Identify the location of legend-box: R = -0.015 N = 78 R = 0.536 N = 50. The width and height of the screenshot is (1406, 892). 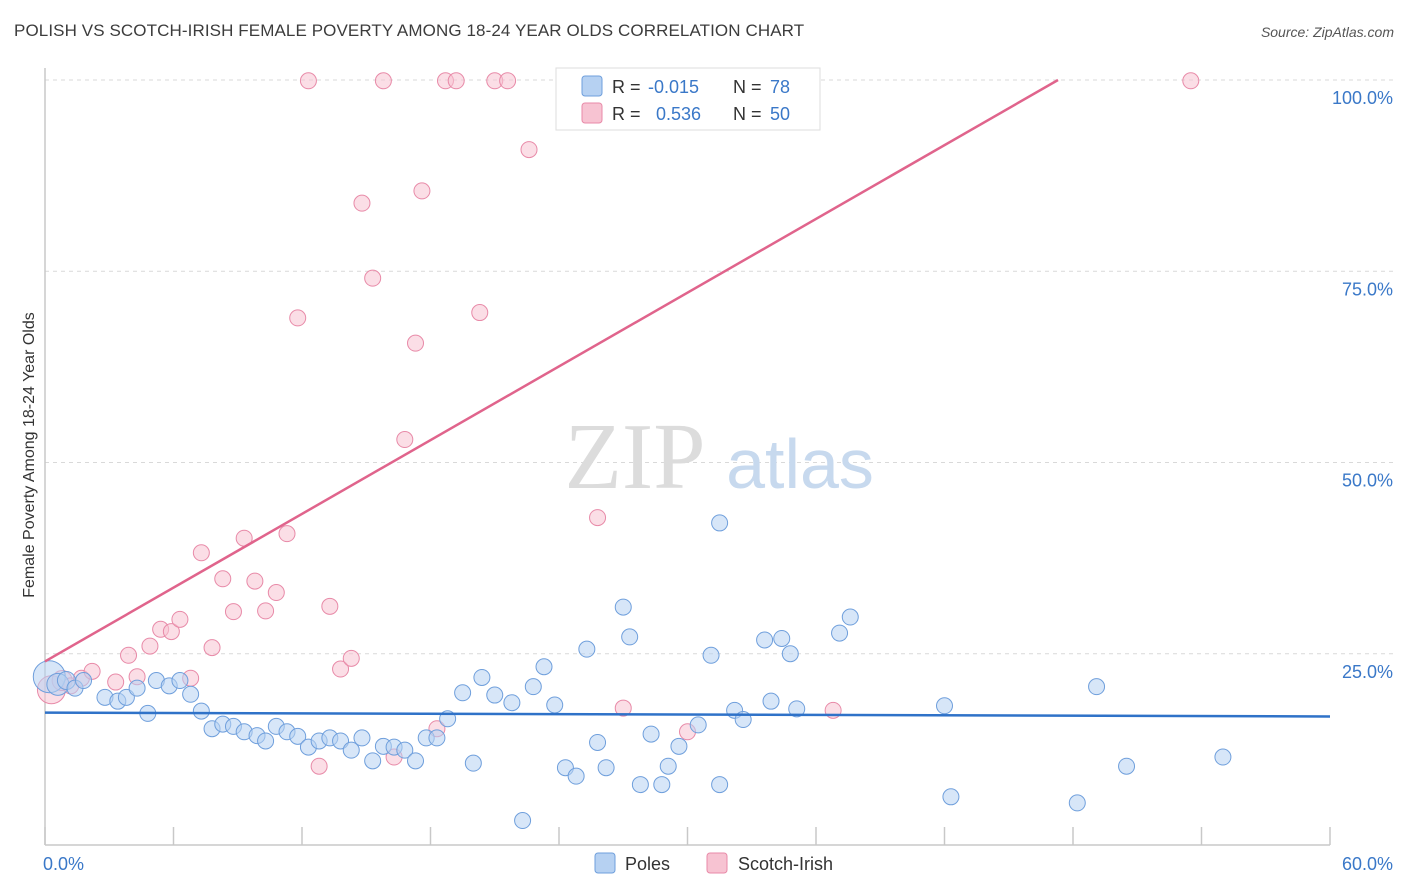
(688, 99).